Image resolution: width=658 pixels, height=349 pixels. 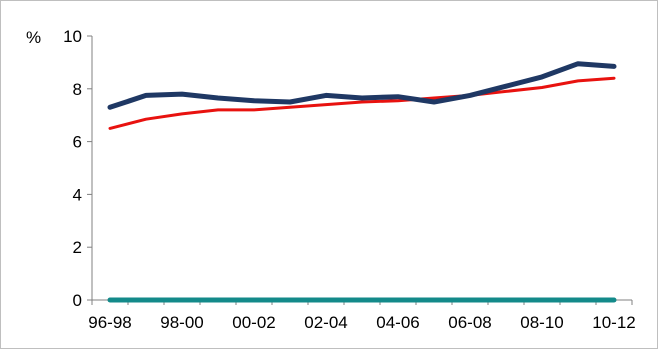 What do you see at coordinates (253, 322) in the screenshot?
I see `x-tick-label: 00-02` at bounding box center [253, 322].